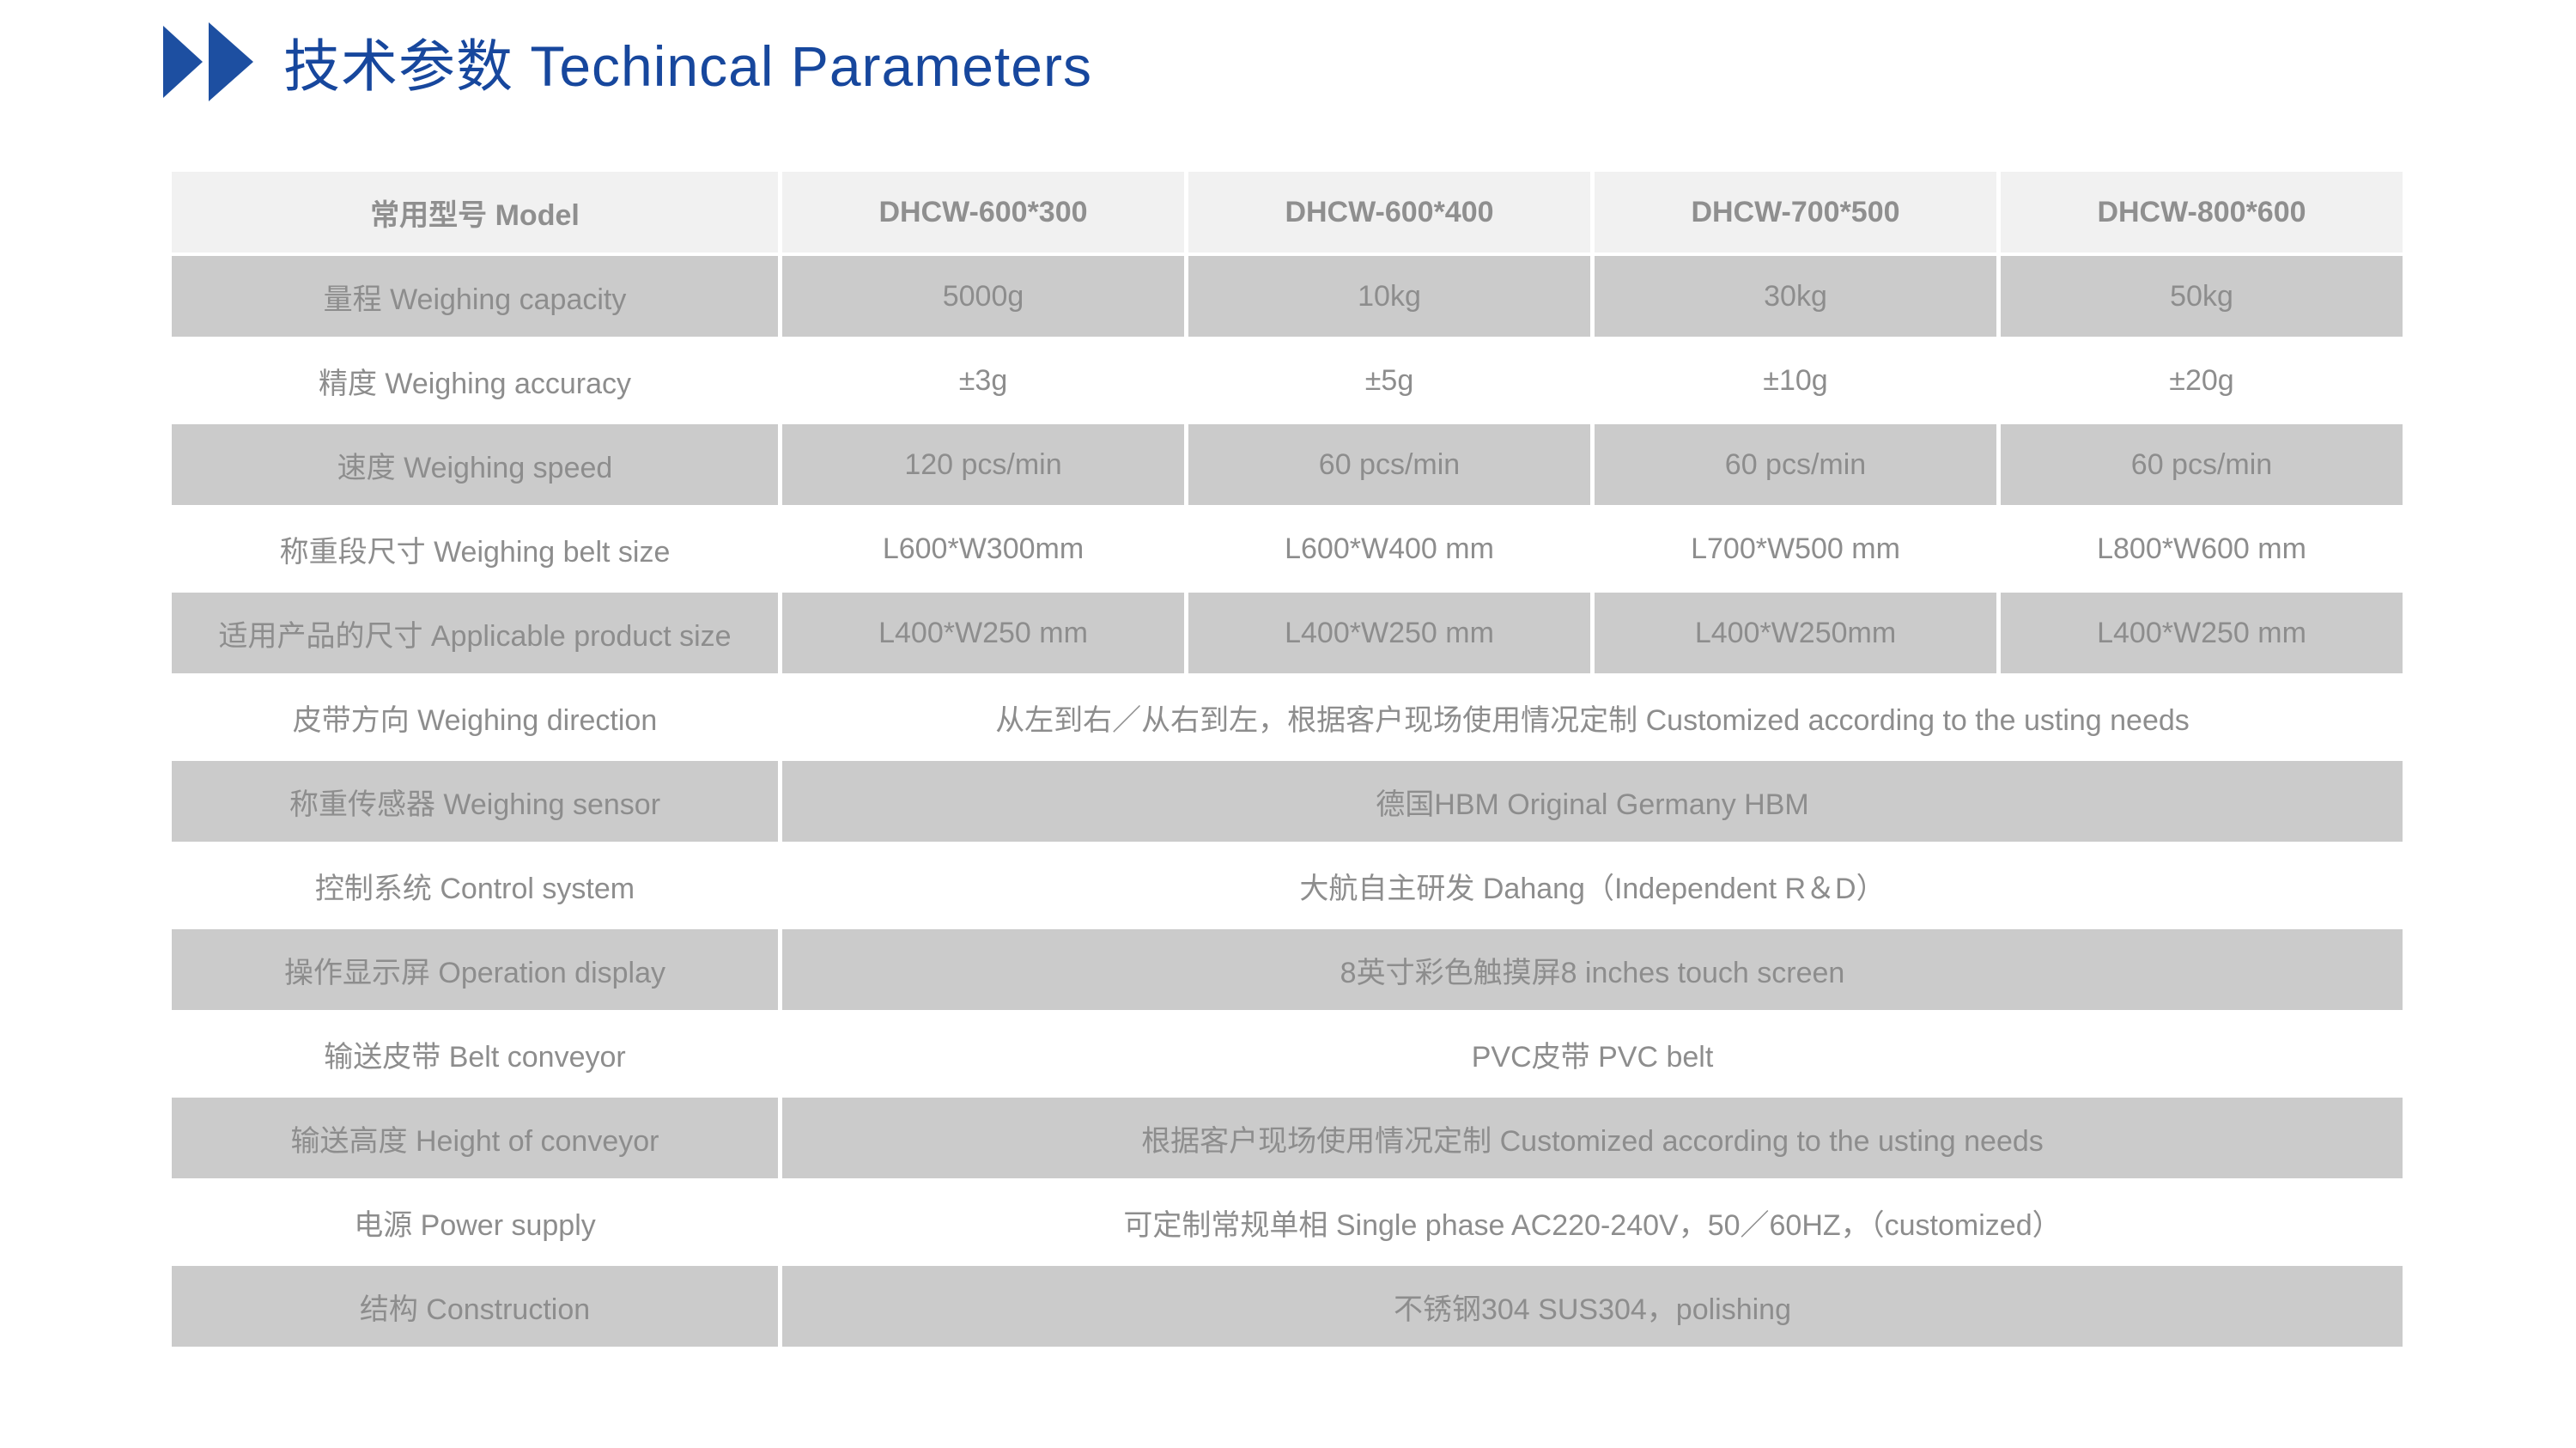 The width and height of the screenshot is (2576, 1448). Describe the element at coordinates (1795, 548) in the screenshot. I see `row-value: L700*W500 mm` at that location.